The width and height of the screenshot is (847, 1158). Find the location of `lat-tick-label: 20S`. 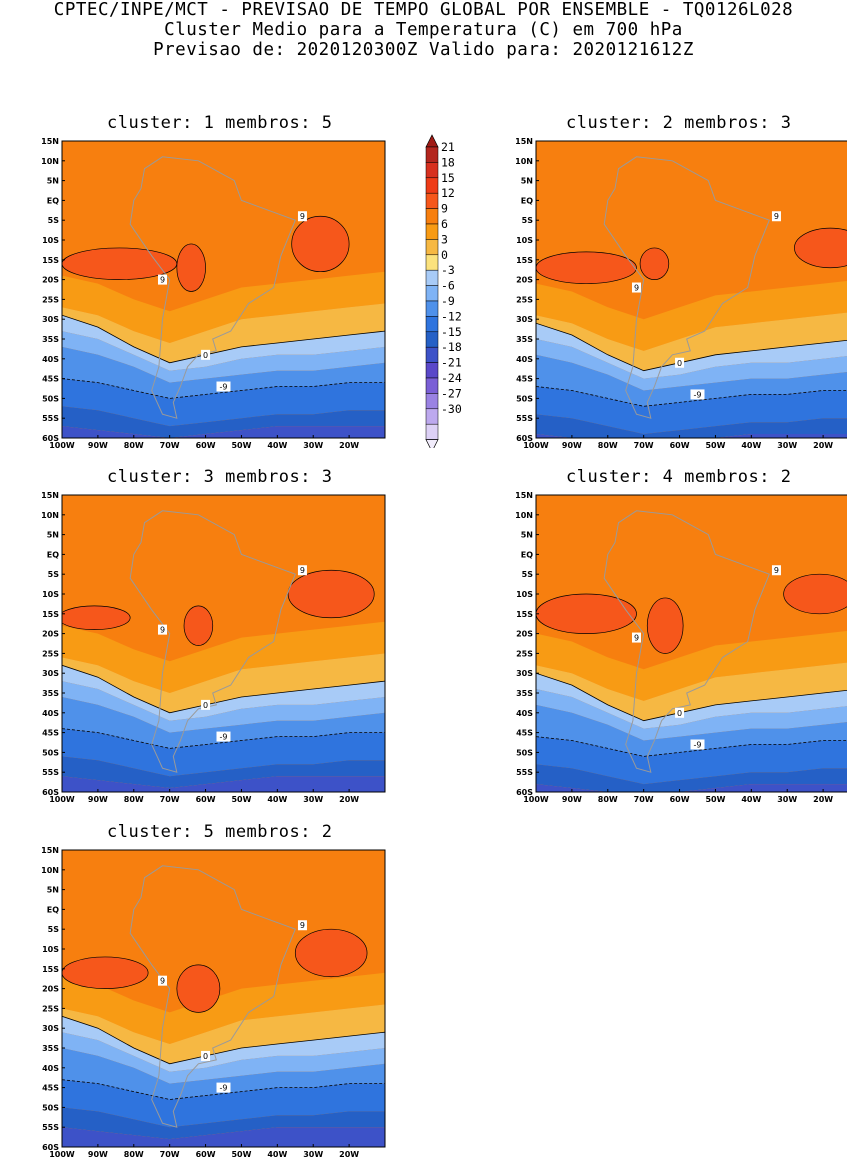

lat-tick-label: 20S is located at coordinates (524, 634).